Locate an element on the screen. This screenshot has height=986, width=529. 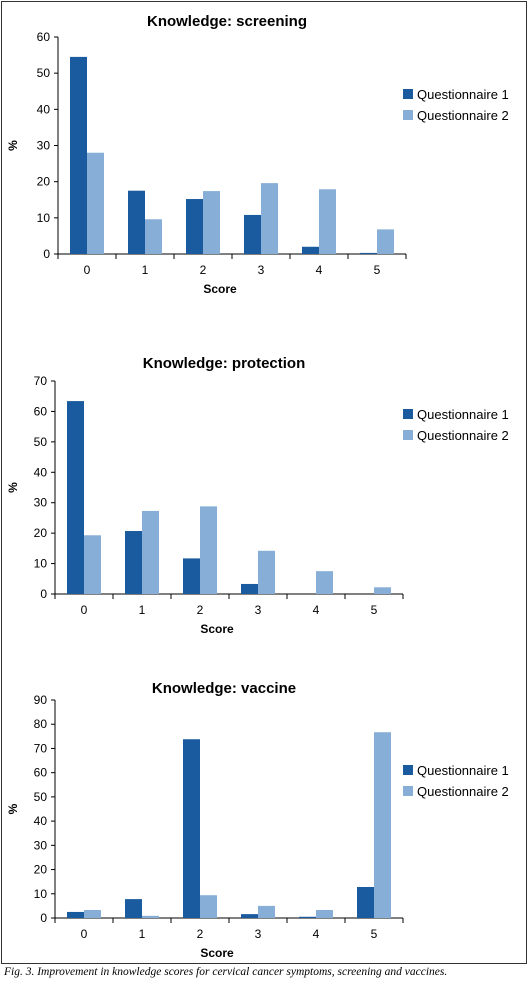
chart-title: Knowledge: protection is located at coordinates (224, 363).